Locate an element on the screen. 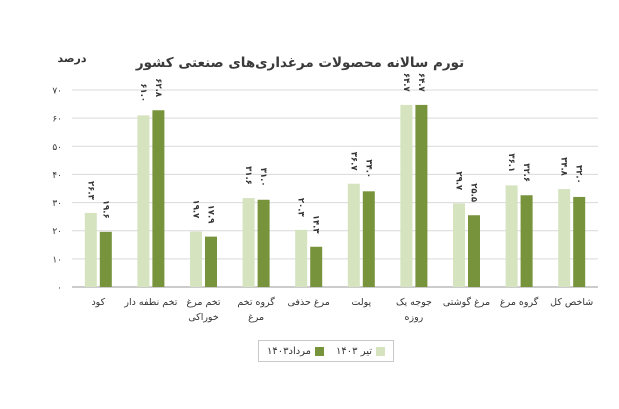 This screenshot has height=409, width=619. y-tick-label: ۳۰ is located at coordinates (57, 204).